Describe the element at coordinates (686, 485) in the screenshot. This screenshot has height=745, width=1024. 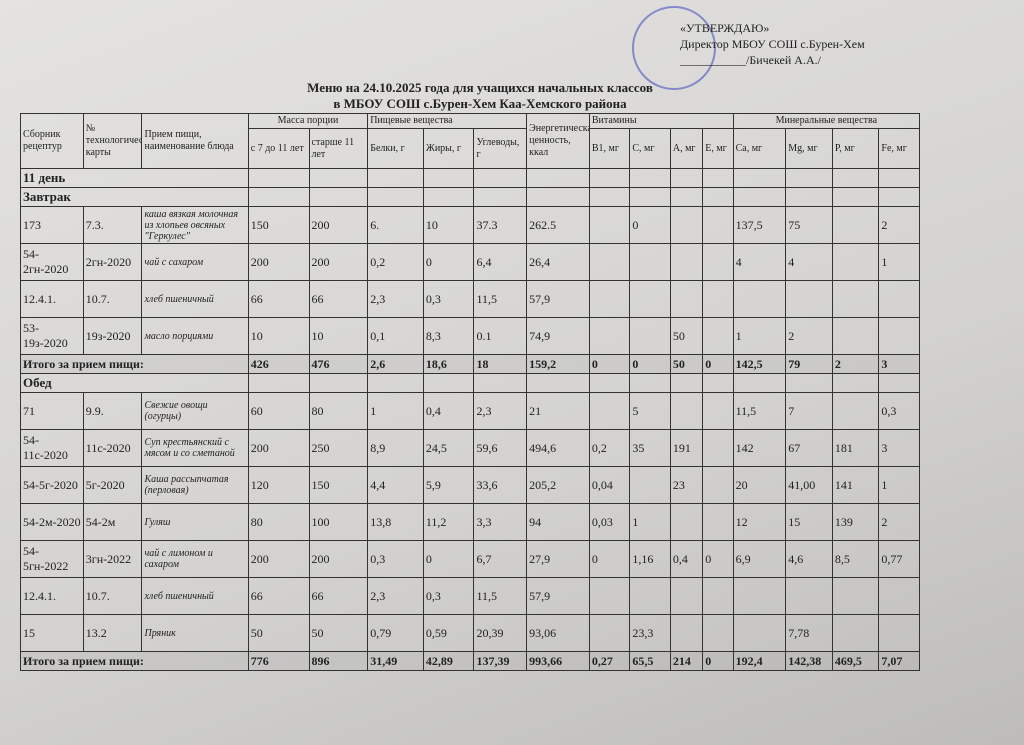
I see `cell: 23` at that location.